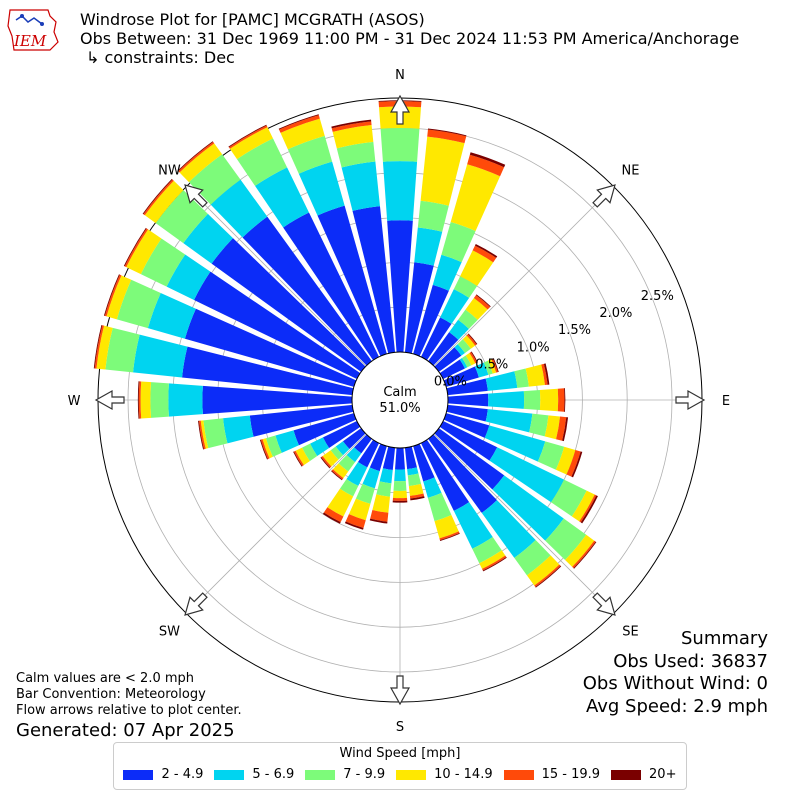 The width and height of the screenshot is (800, 800). Describe the element at coordinates (74, 401) in the screenshot. I see `compass-label-w: W` at that location.